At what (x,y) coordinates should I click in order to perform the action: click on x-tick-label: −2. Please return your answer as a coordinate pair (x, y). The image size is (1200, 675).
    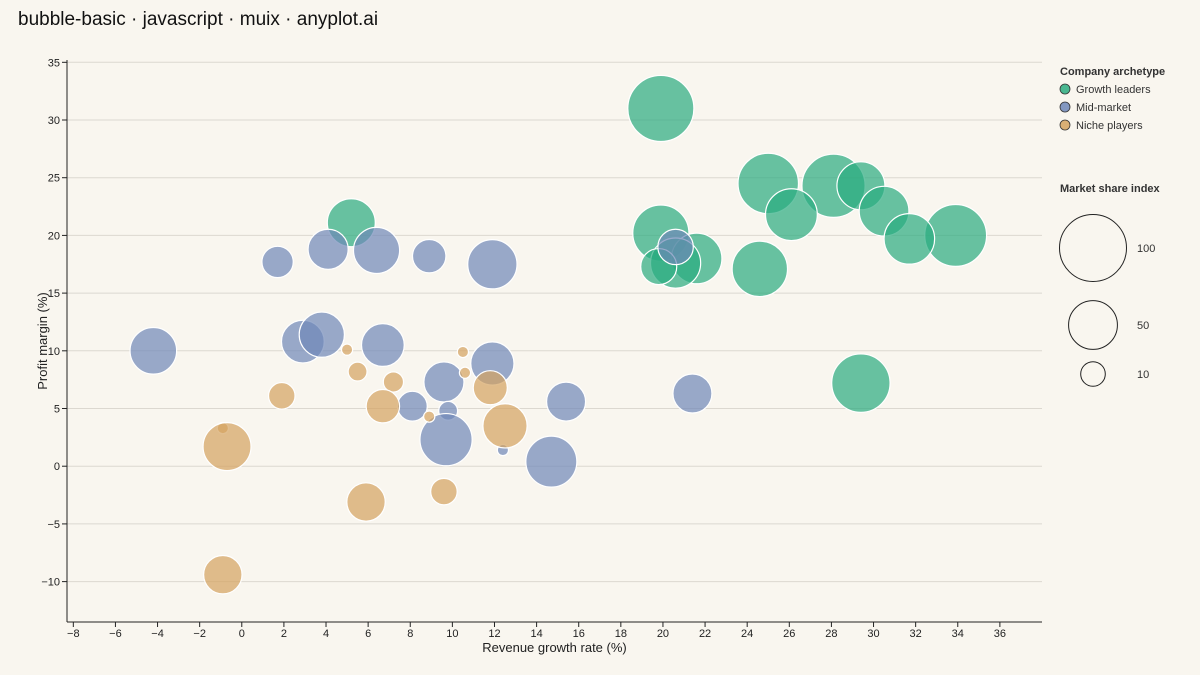
    Looking at the image, I should click on (199, 634).